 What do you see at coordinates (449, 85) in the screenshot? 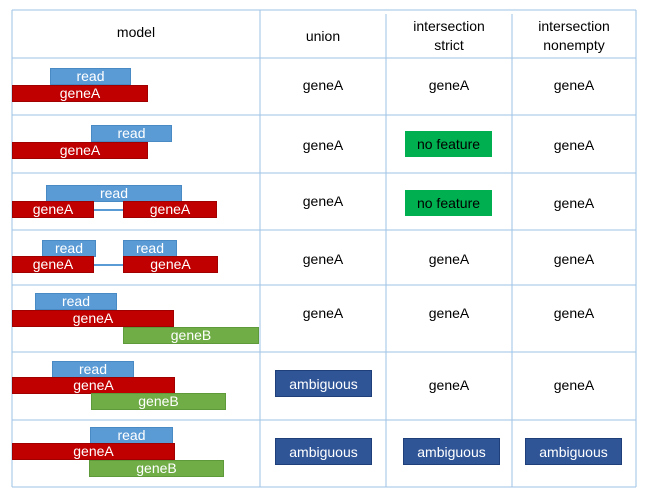
I see `row-1-strict: geneA` at bounding box center [449, 85].